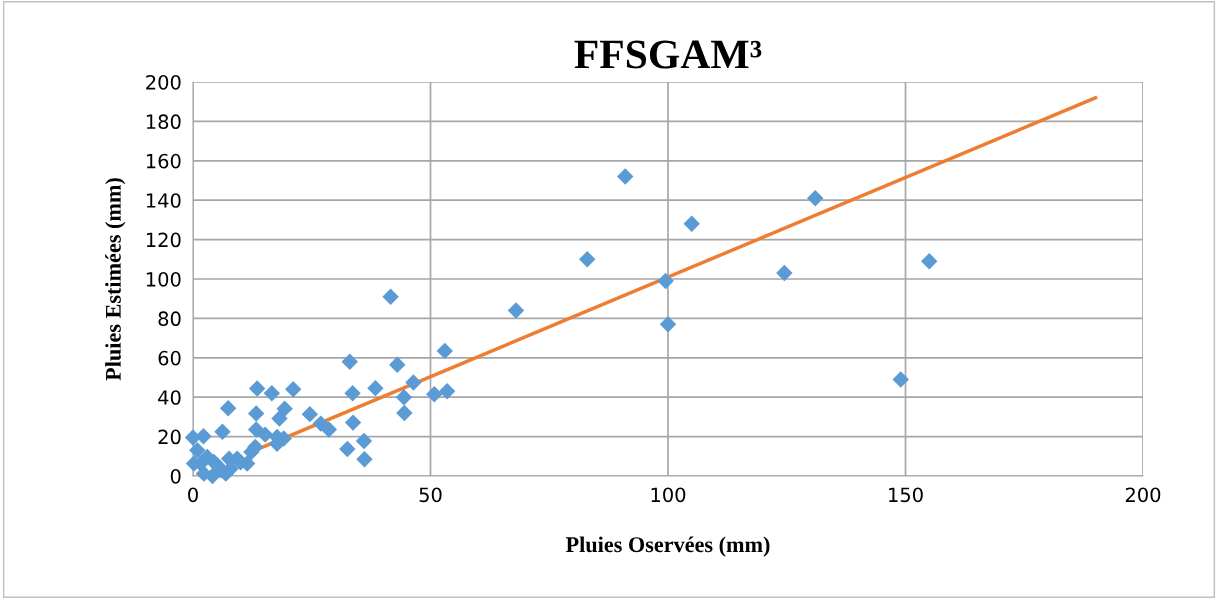 The height and width of the screenshot is (599, 1218). I want to click on y-tick-label: 140, so click(163, 200).